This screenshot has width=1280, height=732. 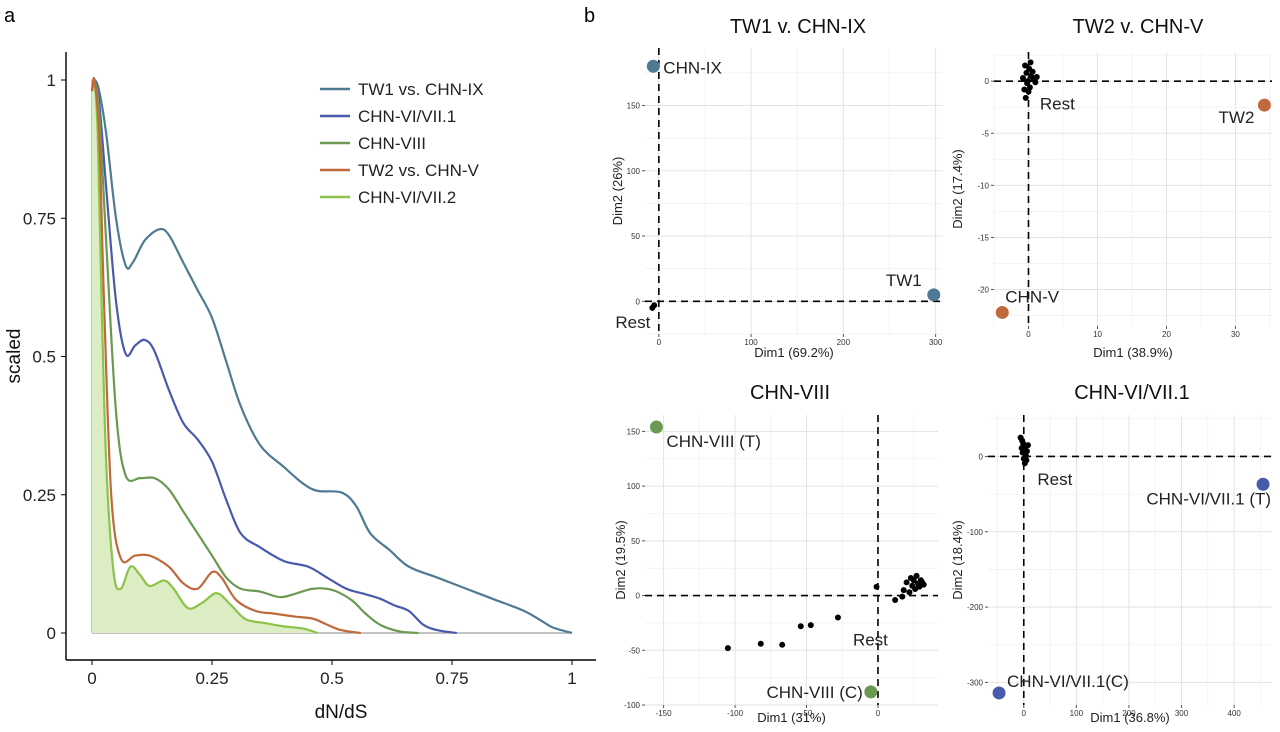 I want to click on x-axis-title: Dim1 (36.8%), so click(x=1129, y=717).